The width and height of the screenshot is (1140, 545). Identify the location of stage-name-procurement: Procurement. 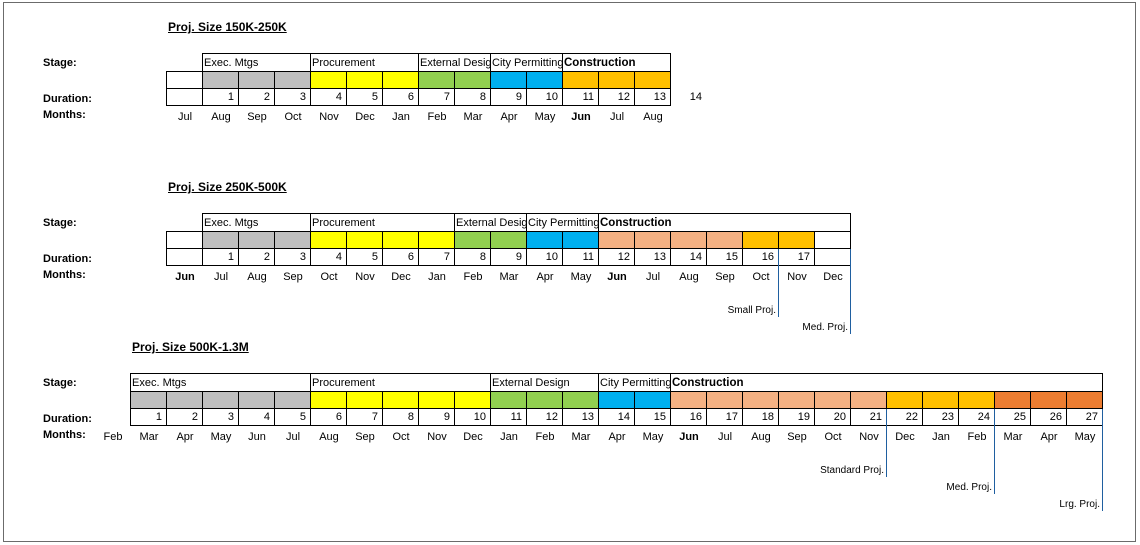
(343, 223).